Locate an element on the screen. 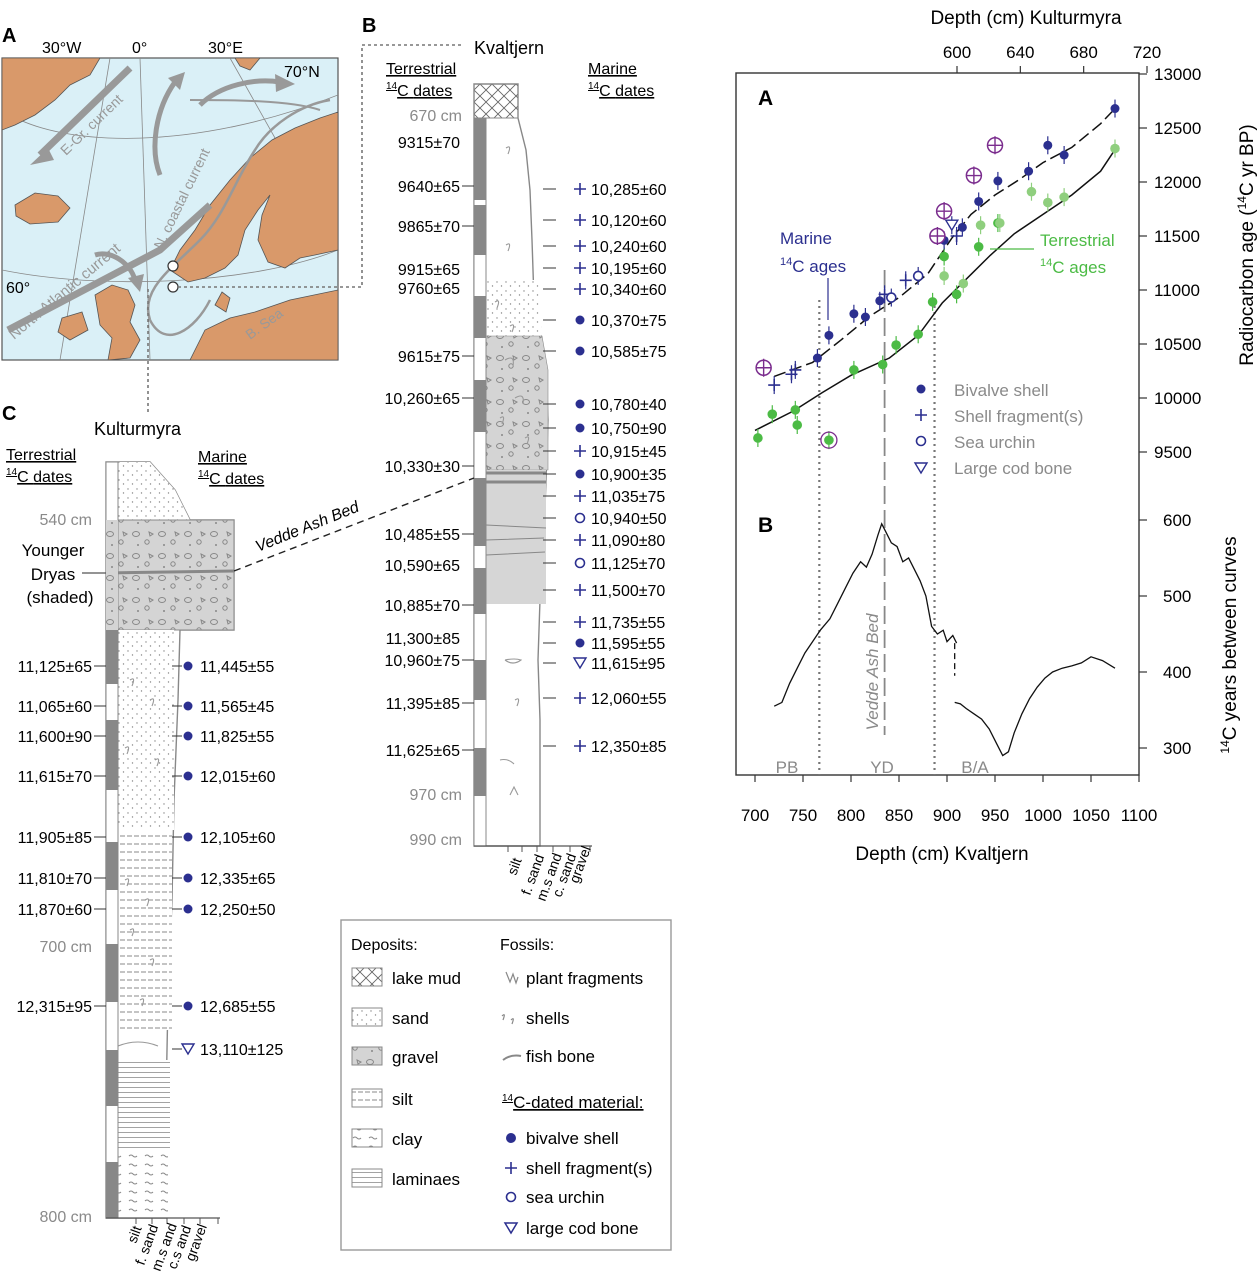 The height and width of the screenshot is (1280, 1259). b-marine-date: 10,750±90 is located at coordinates (629, 429).